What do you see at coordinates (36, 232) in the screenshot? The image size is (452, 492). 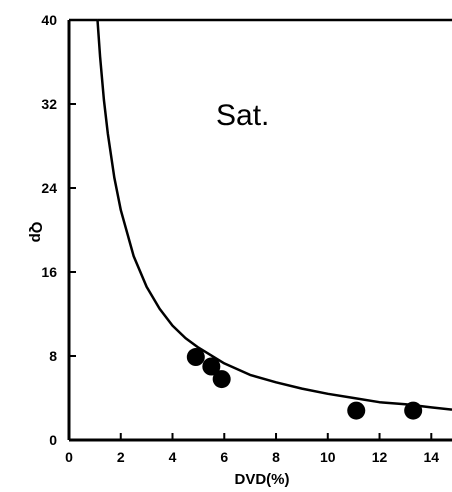 I see `y-axis-title: Qp` at bounding box center [36, 232].